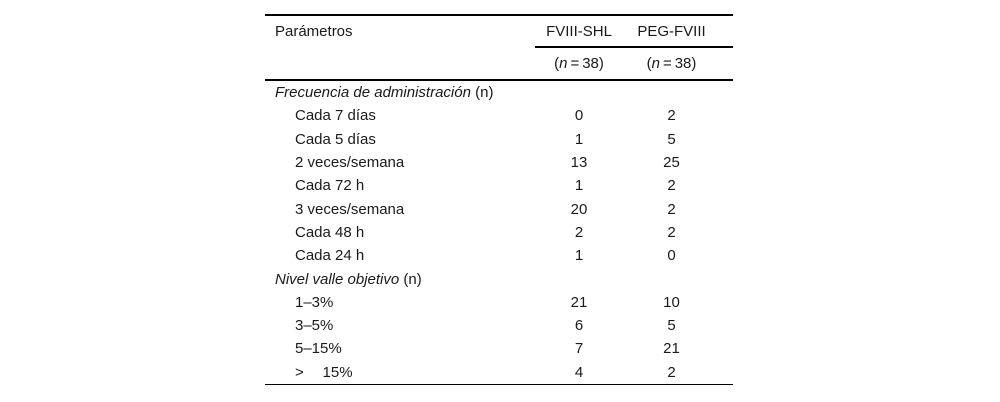  I want to click on n-count-peg-fviii: (n = 38), so click(671, 64).